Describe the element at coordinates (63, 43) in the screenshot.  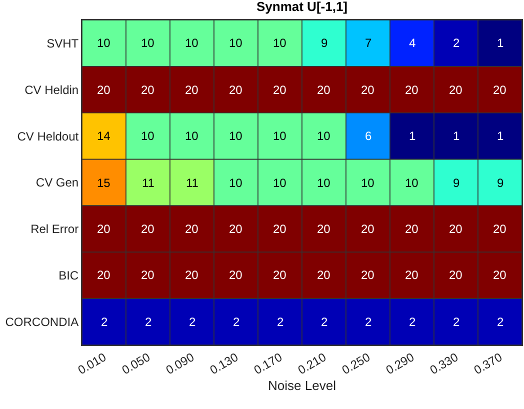
I see `y-tick-label: SVHT` at that location.